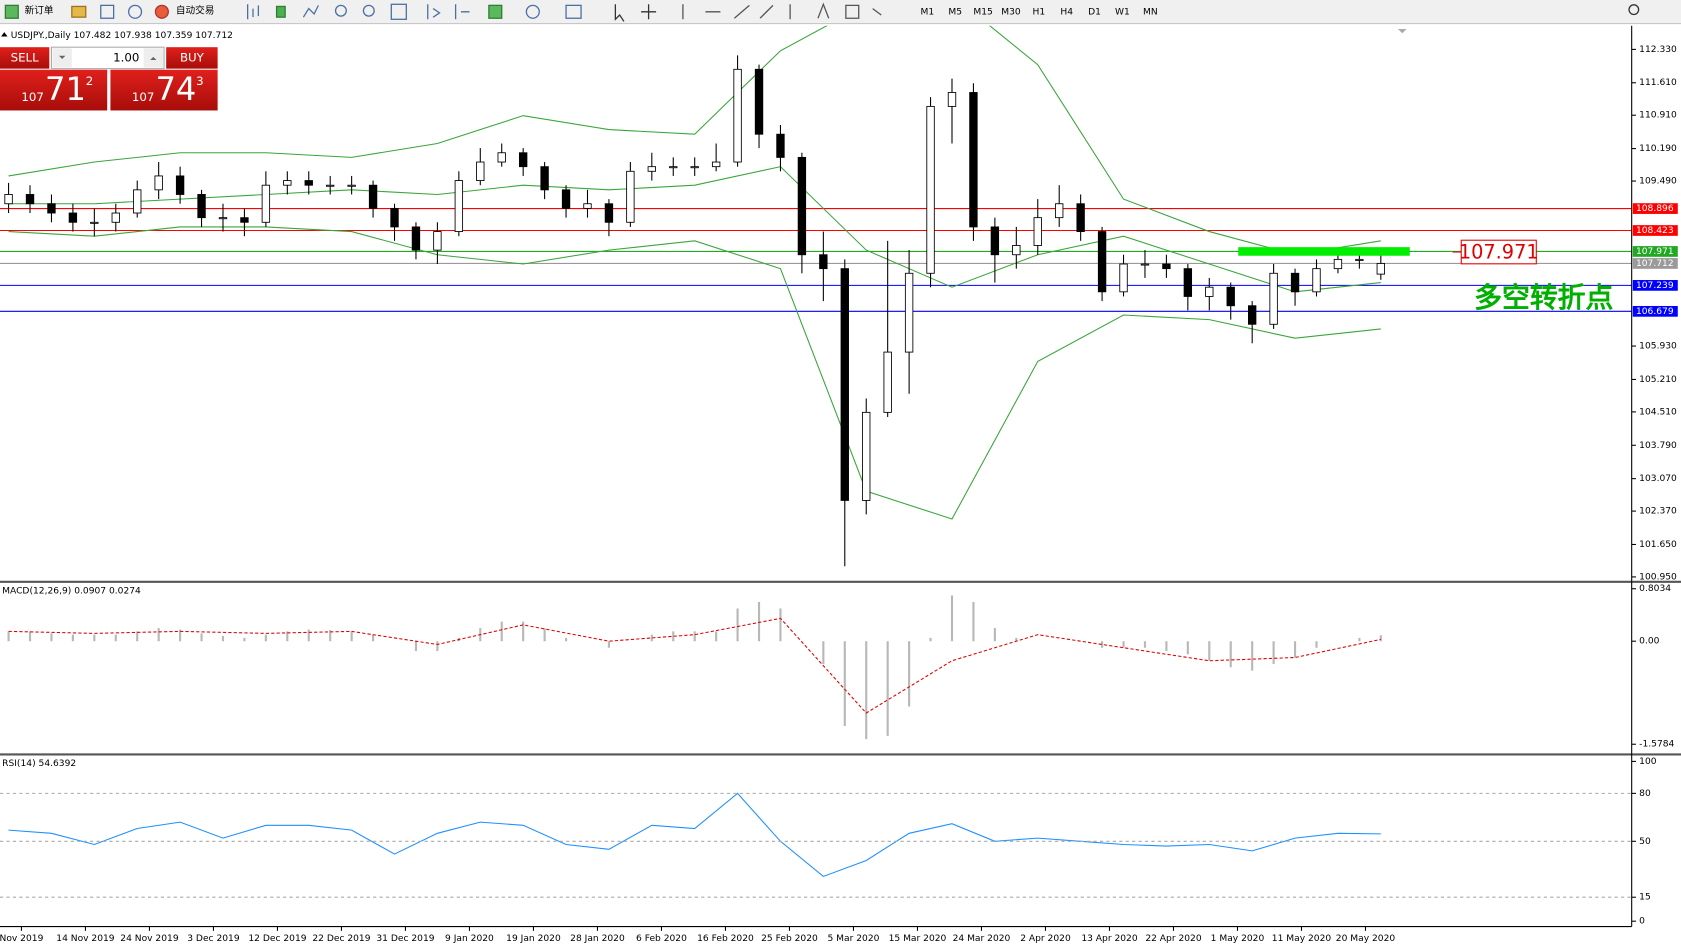 Image resolution: width=1681 pixels, height=948 pixels. I want to click on timeframe-button: H1, so click(1039, 12).